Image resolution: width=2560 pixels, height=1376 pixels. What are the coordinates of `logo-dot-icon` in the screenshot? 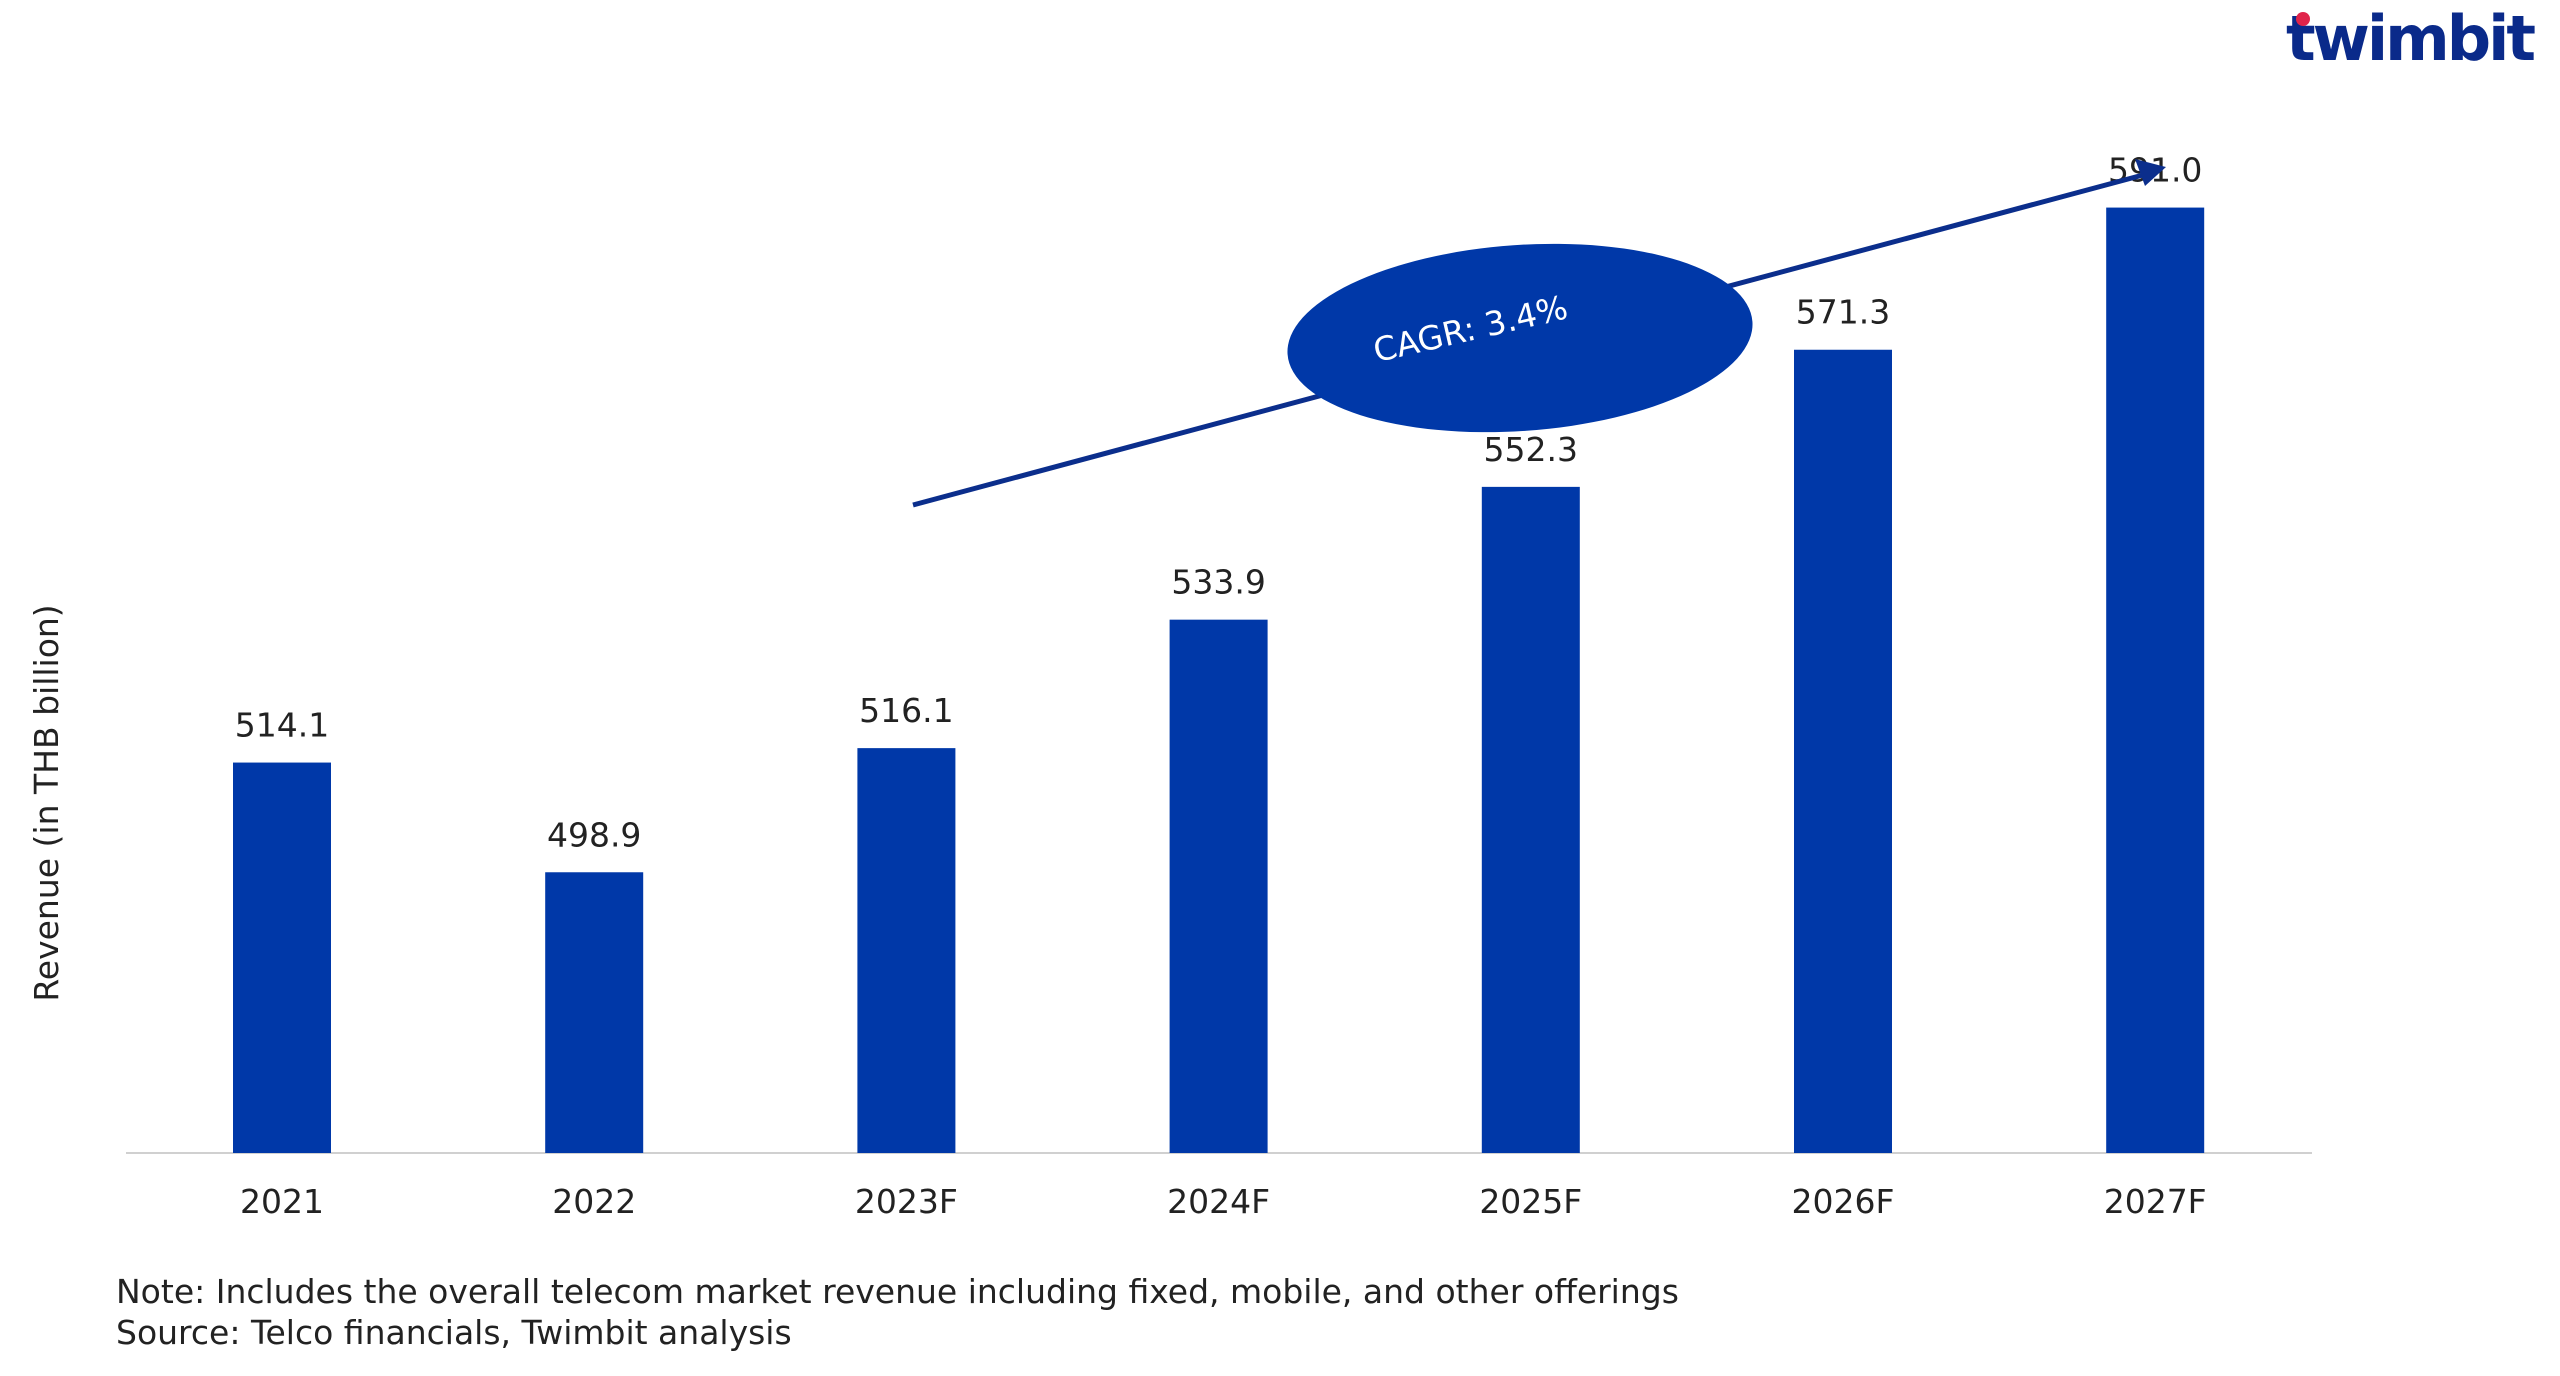 It's located at (2303, 19).